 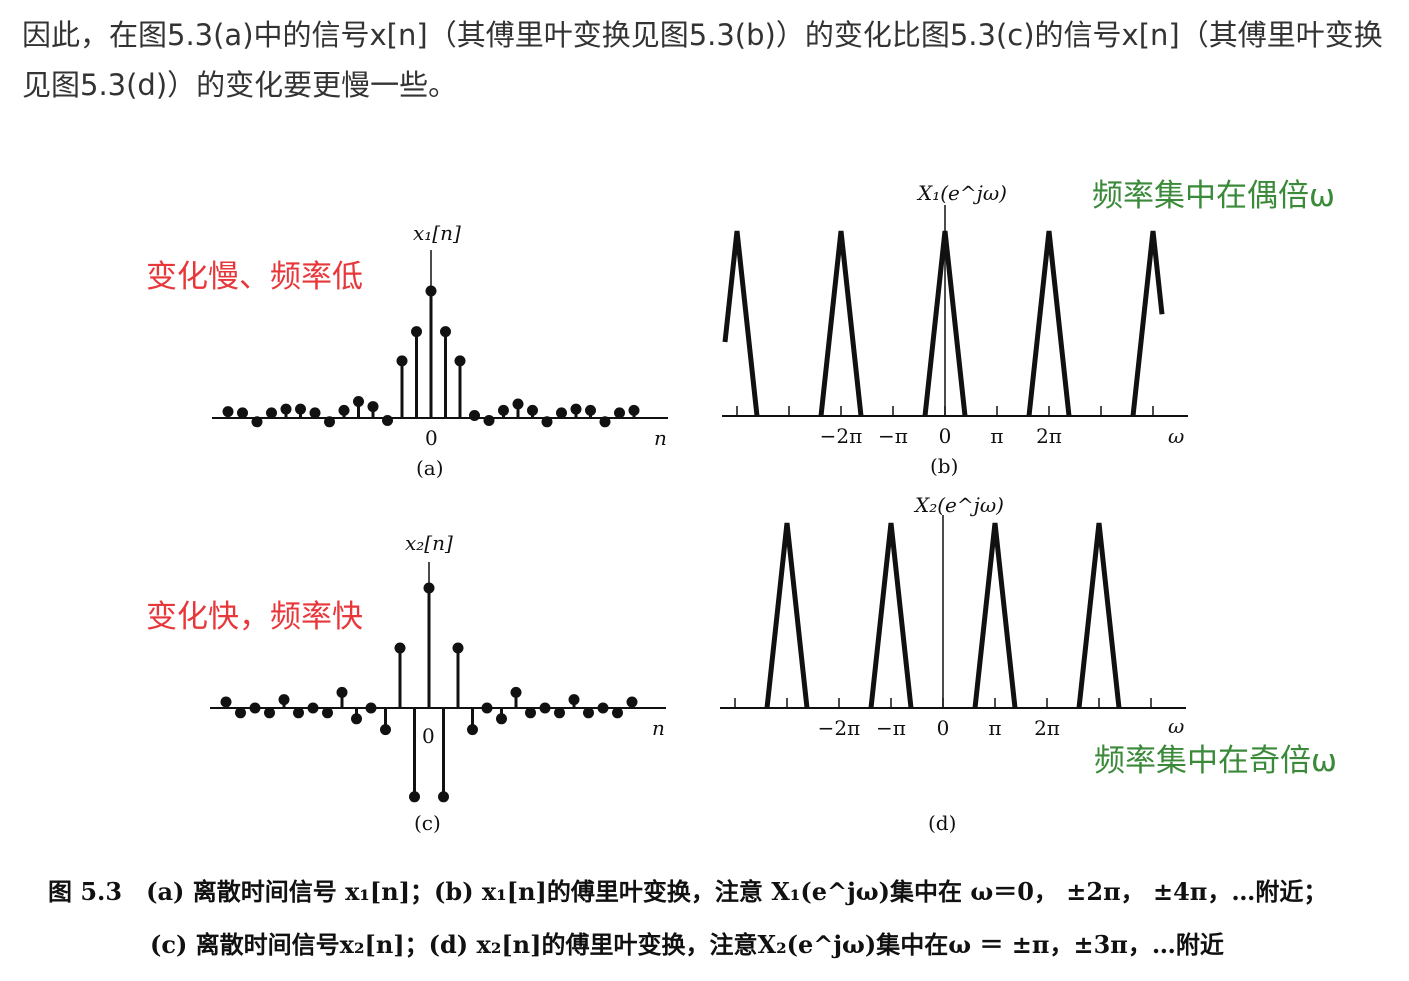 What do you see at coordinates (944, 466) in the screenshot?
I see `panel-b-sub-label: (b)` at bounding box center [944, 466].